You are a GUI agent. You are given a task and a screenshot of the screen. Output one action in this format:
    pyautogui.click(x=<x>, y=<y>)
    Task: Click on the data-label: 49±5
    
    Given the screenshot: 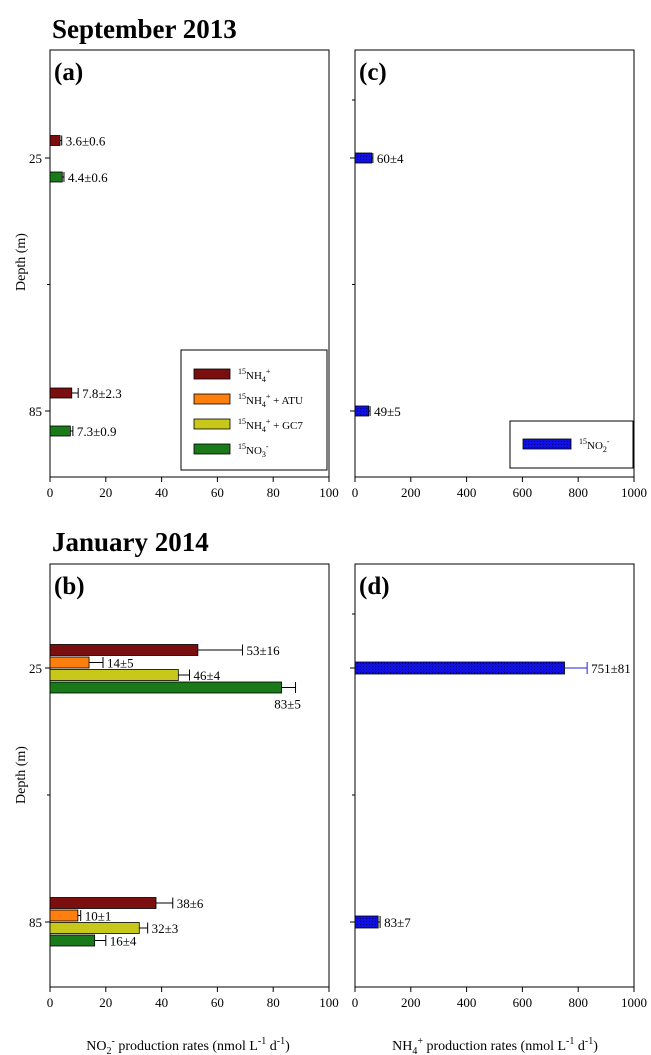 What is the action you would take?
    pyautogui.click(x=387, y=411)
    